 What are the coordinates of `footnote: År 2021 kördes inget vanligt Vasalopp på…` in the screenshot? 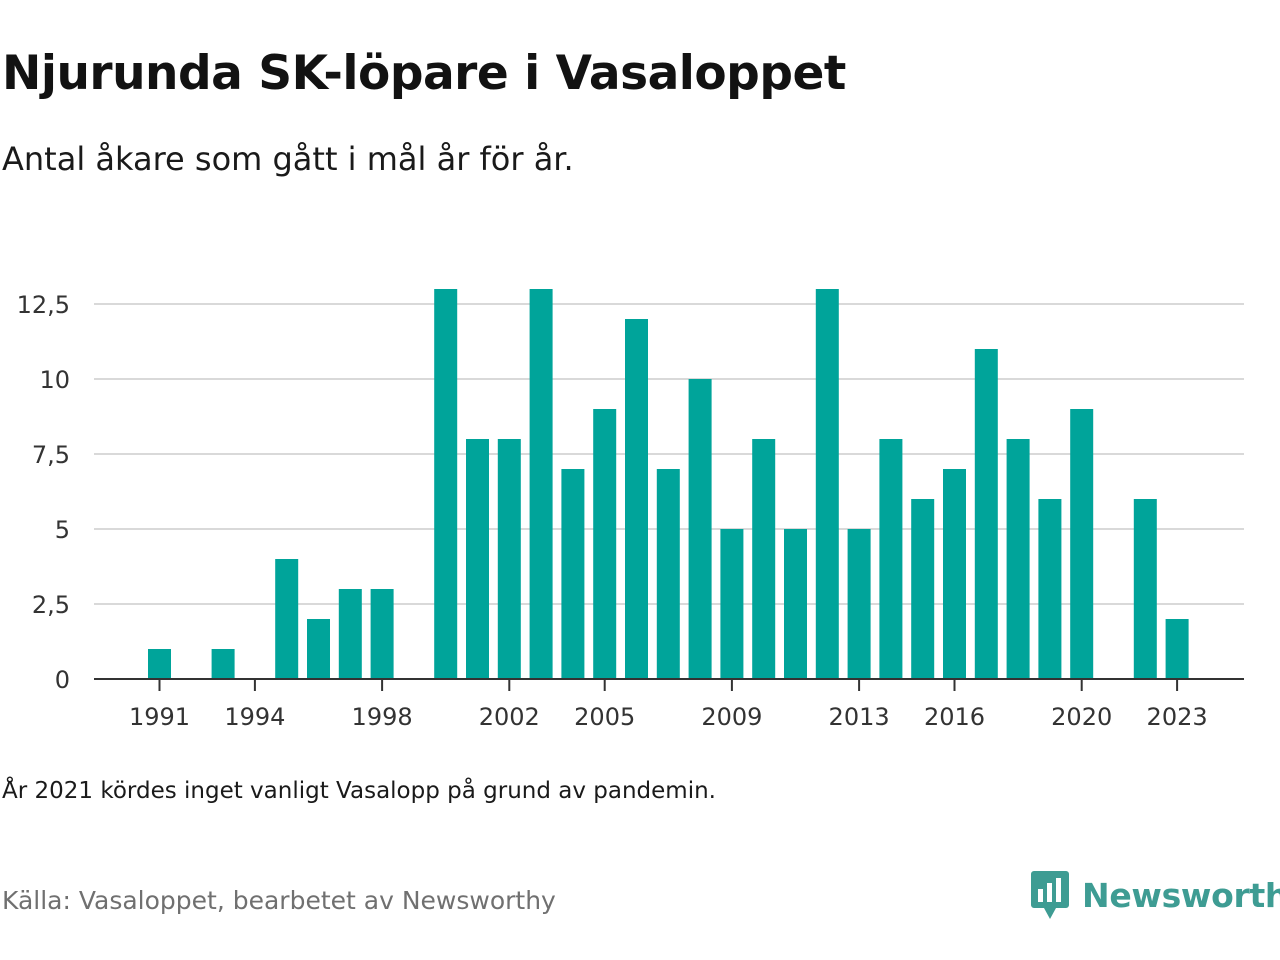 It's located at (359, 791).